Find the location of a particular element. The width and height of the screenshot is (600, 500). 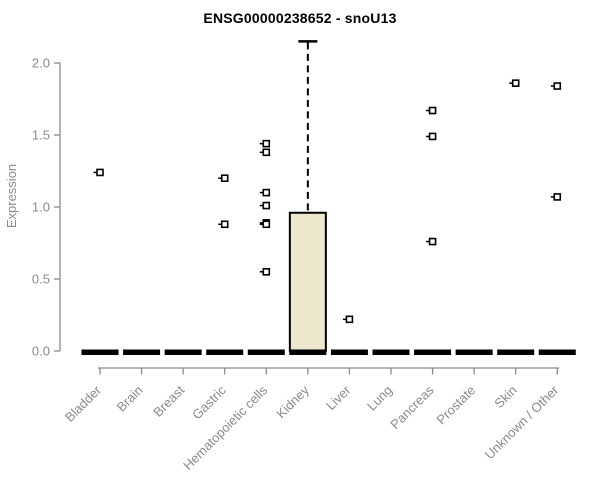

x-tick-label: Brain is located at coordinates (130, 399).